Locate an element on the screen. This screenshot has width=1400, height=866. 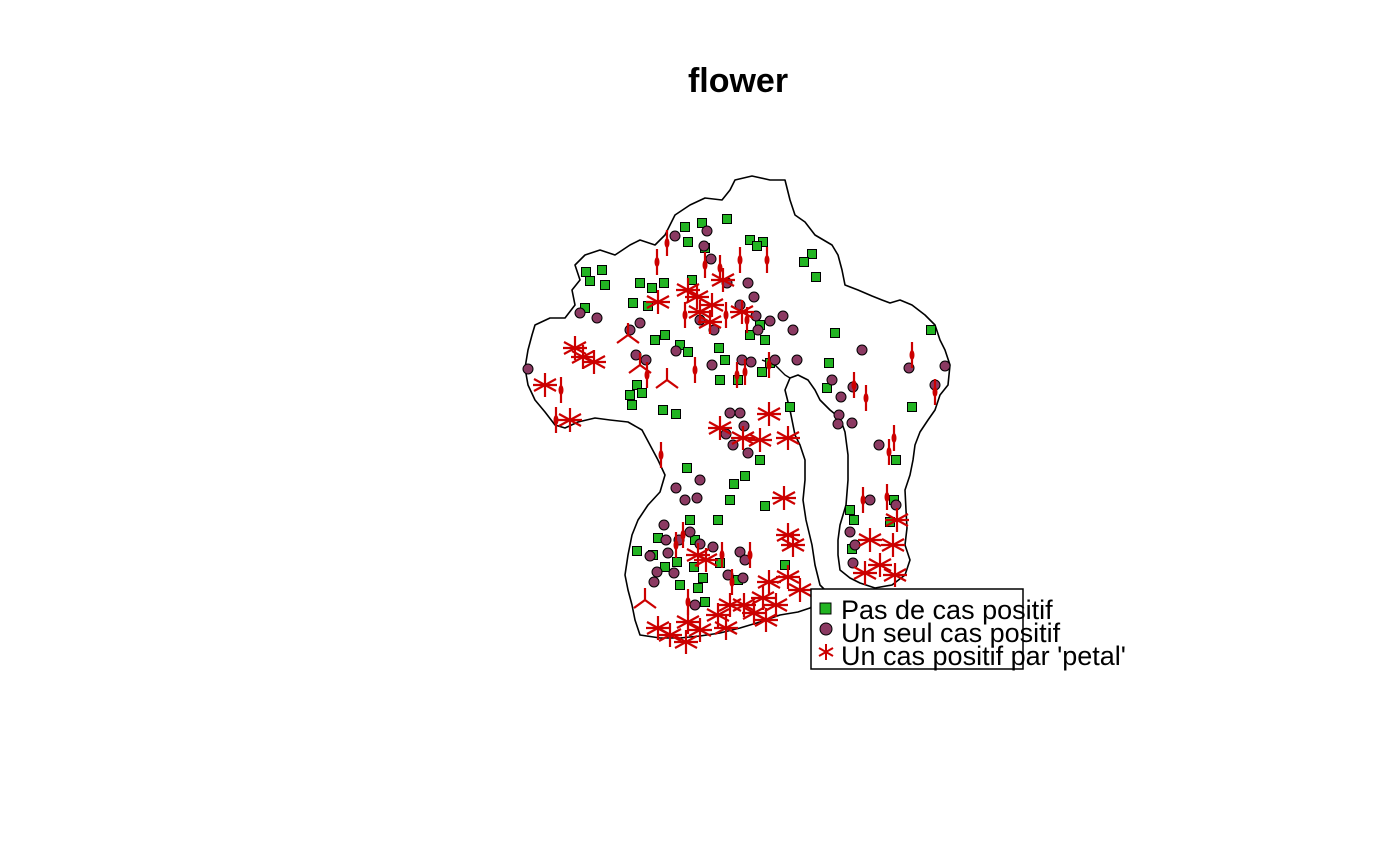
legend-label-multiple: Un cas positif par 'petal' is located at coordinates (983, 656).